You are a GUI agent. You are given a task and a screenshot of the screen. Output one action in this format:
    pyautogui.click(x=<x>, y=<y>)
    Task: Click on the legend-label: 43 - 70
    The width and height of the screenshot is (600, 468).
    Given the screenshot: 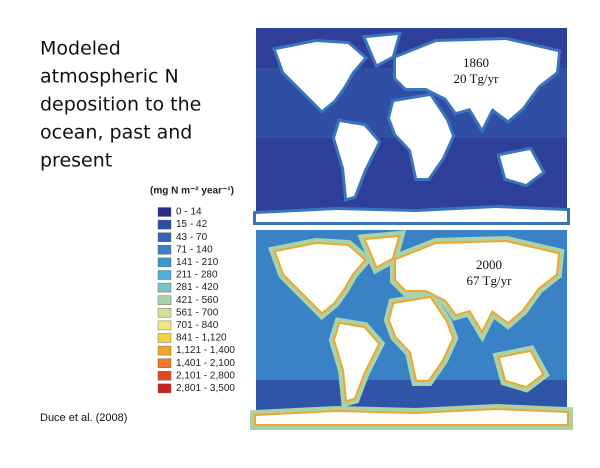 What is the action you would take?
    pyautogui.click(x=192, y=237)
    